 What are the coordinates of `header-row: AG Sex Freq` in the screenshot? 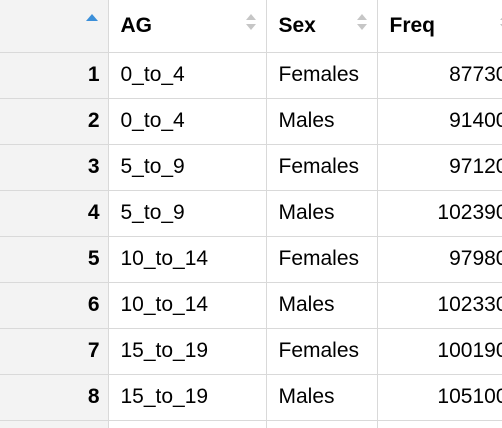 It's located at (251, 26).